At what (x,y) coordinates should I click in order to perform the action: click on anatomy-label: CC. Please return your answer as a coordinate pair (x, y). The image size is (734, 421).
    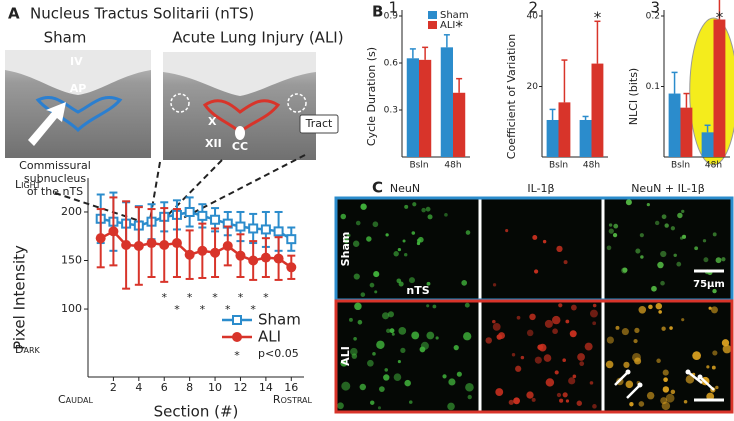
    Looking at the image, I should click on (240, 146).